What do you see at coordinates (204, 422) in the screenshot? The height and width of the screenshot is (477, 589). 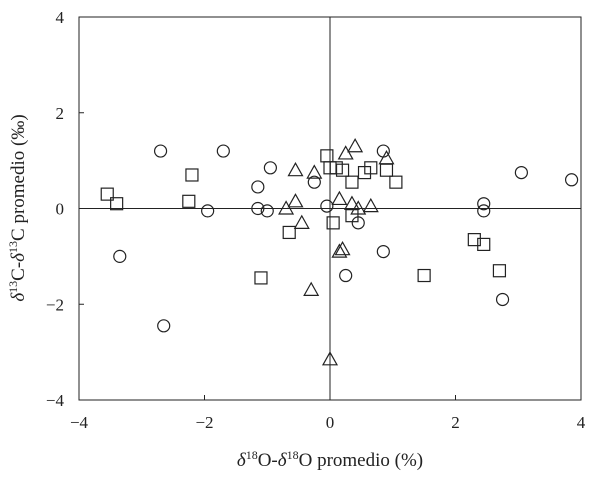 I see `x-tick-label: −2` at bounding box center [204, 422].